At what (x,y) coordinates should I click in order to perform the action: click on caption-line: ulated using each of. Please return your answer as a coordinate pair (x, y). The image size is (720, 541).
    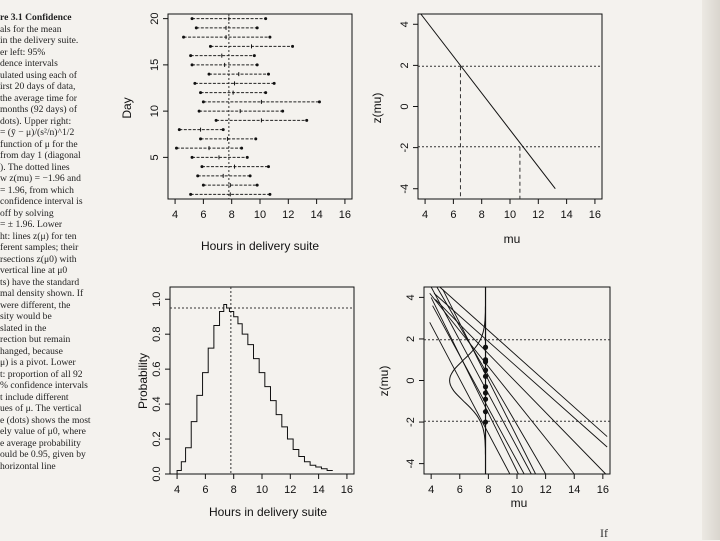
    Looking at the image, I should click on (38, 75).